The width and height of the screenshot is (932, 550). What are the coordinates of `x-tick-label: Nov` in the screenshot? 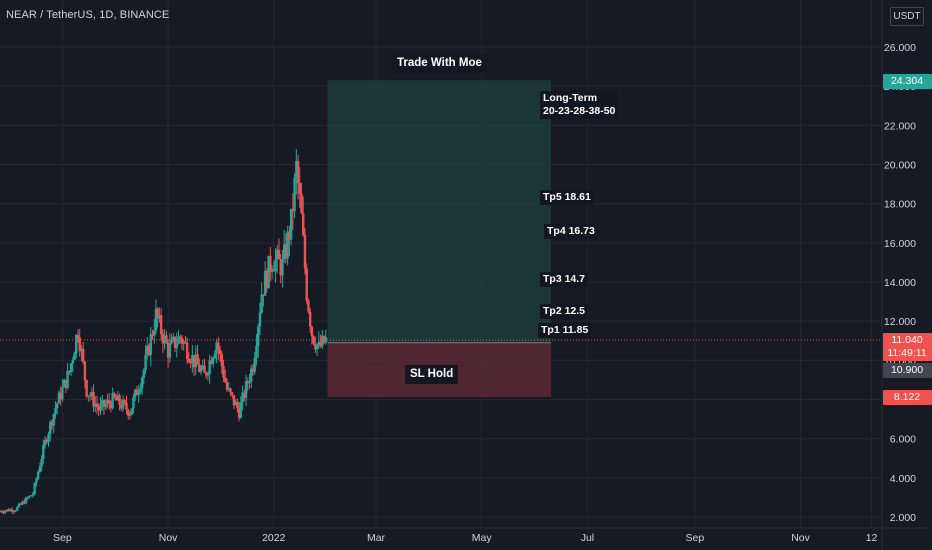 It's located at (168, 538).